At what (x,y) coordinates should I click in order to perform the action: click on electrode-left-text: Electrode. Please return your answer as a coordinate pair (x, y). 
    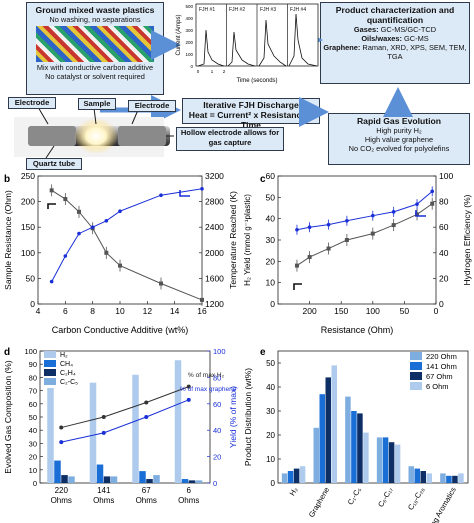
    Looking at the image, I should click on (32, 102).